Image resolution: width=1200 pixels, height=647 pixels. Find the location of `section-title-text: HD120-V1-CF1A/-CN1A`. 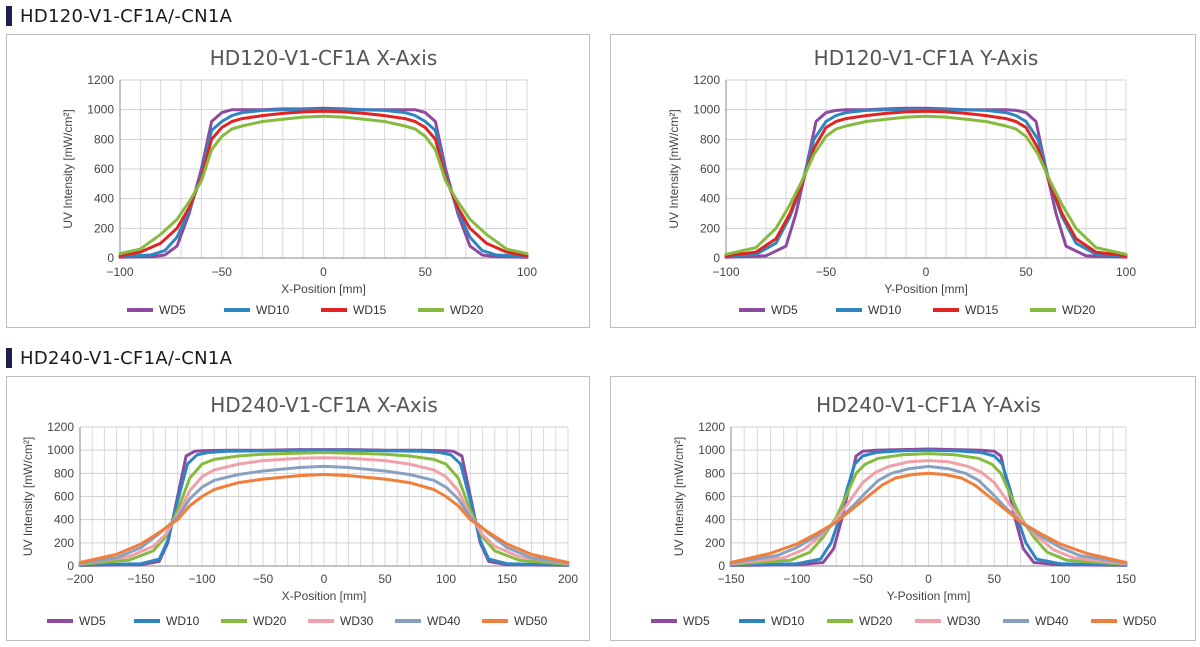

section-title-text: HD120-V1-CF1A/-CN1A is located at coordinates (126, 16).